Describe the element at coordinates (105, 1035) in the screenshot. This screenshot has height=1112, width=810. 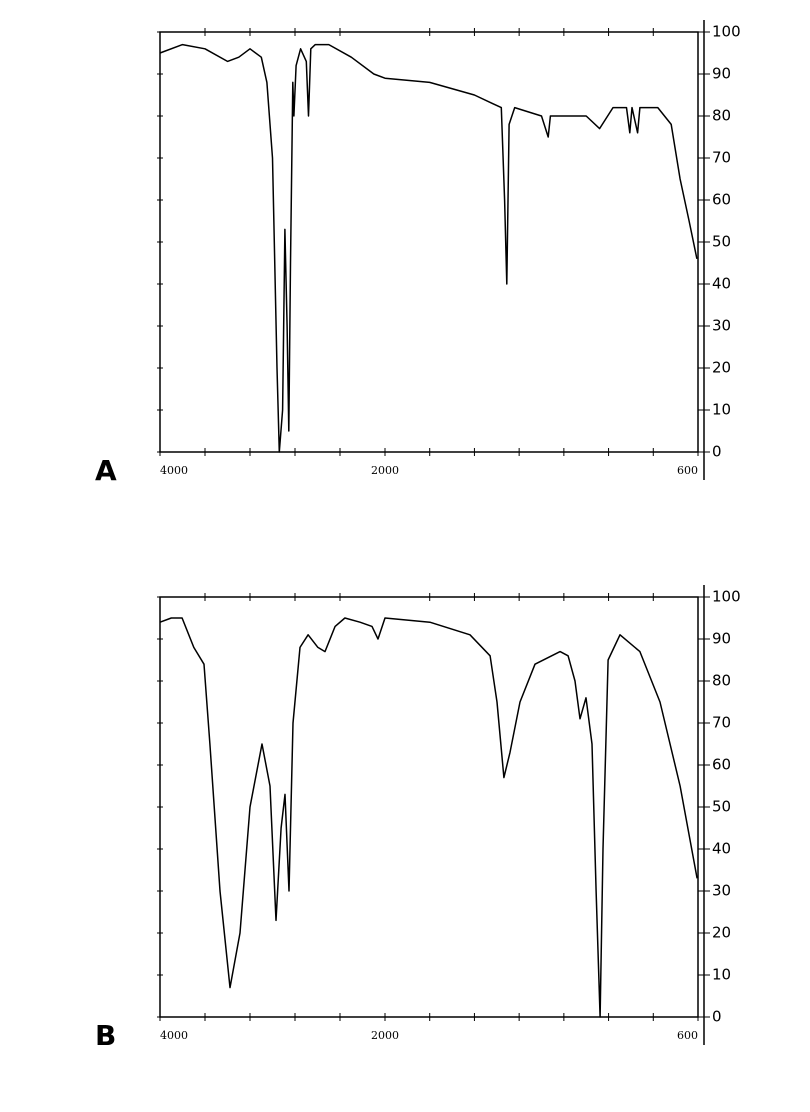
I see `panel-label: B` at that location.